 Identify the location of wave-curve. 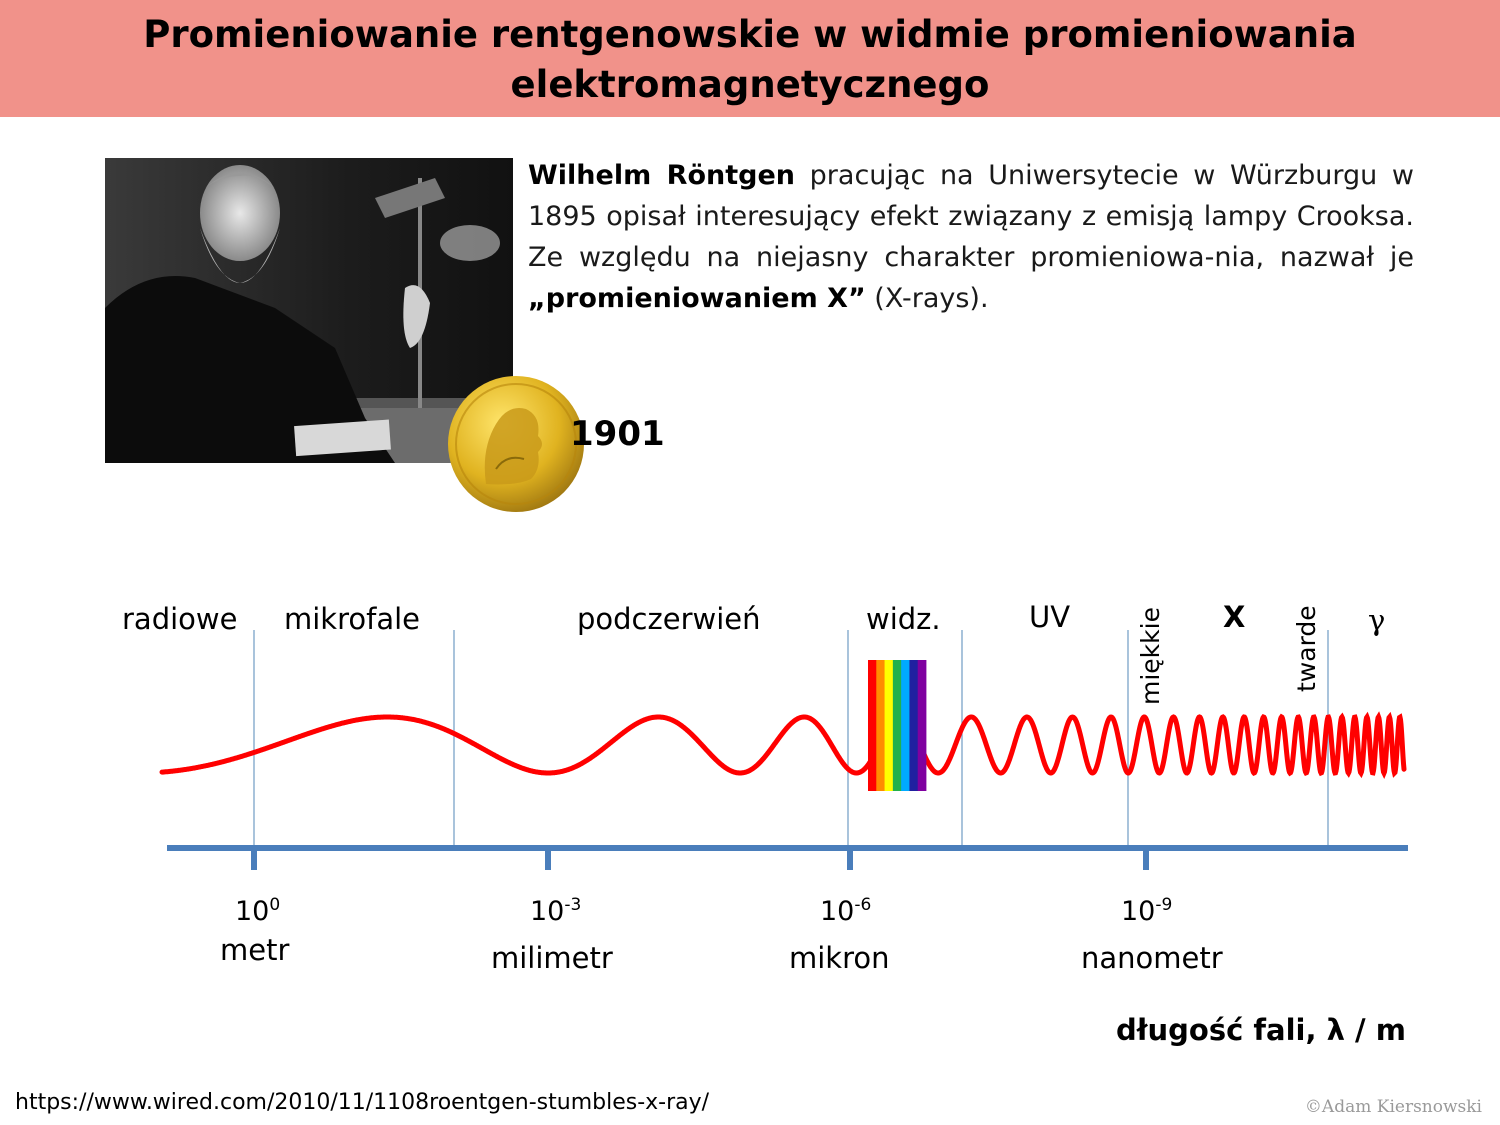
(783, 745).